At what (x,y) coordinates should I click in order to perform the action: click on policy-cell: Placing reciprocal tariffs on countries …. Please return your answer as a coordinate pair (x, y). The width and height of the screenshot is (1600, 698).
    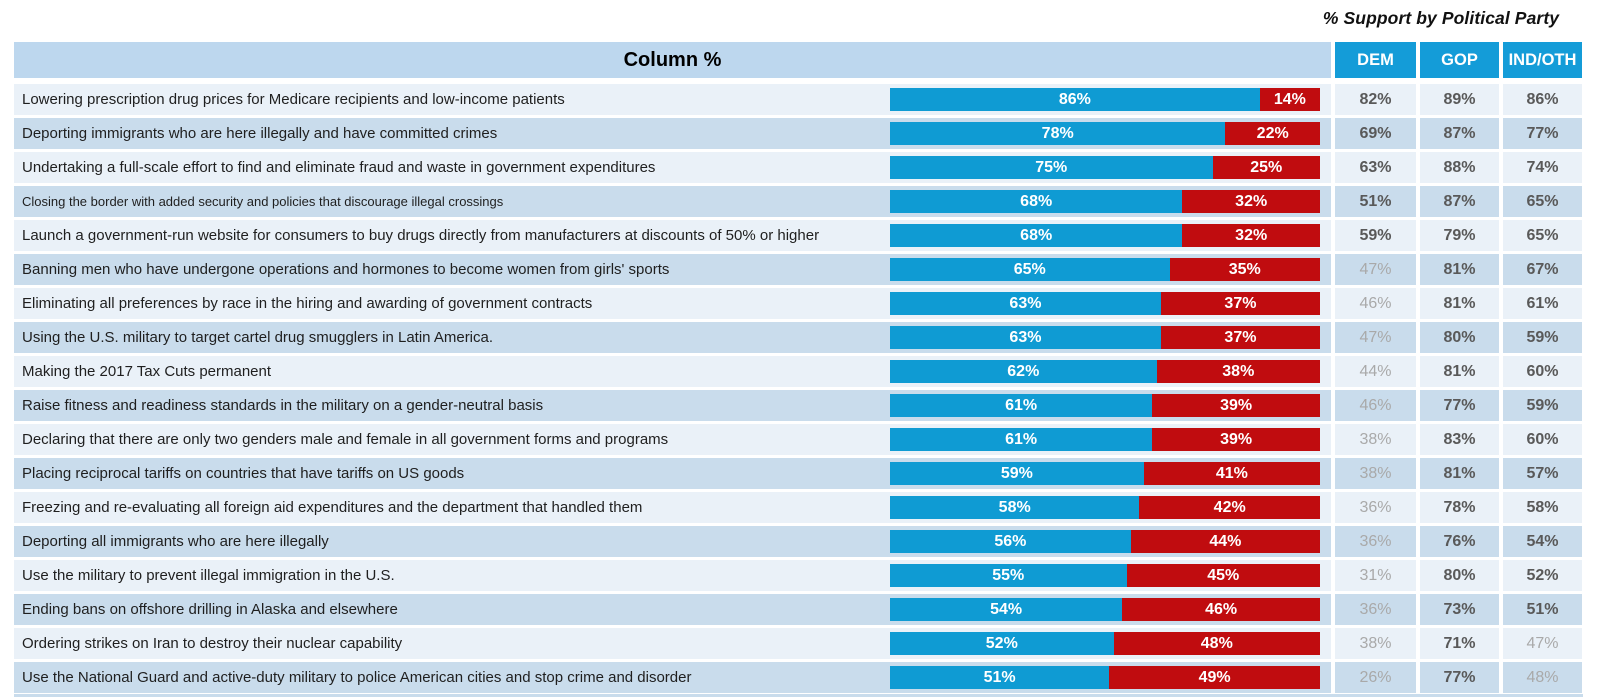
    Looking at the image, I should click on (672, 473).